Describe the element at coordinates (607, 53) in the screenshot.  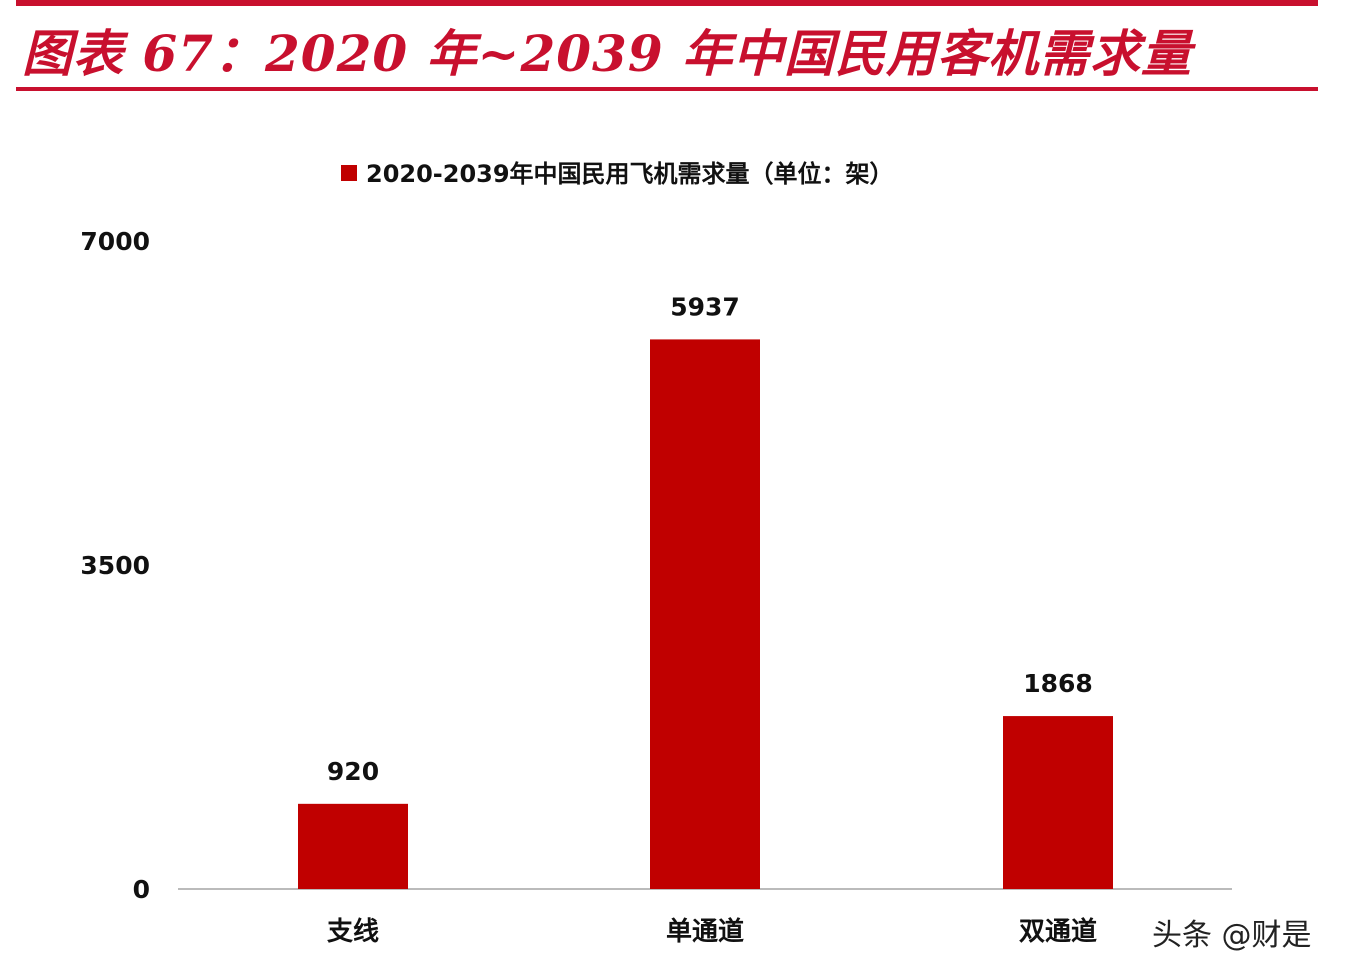
I see `page-title: 图表 67：2020 年~2039 年中国民用客机需求量` at that location.